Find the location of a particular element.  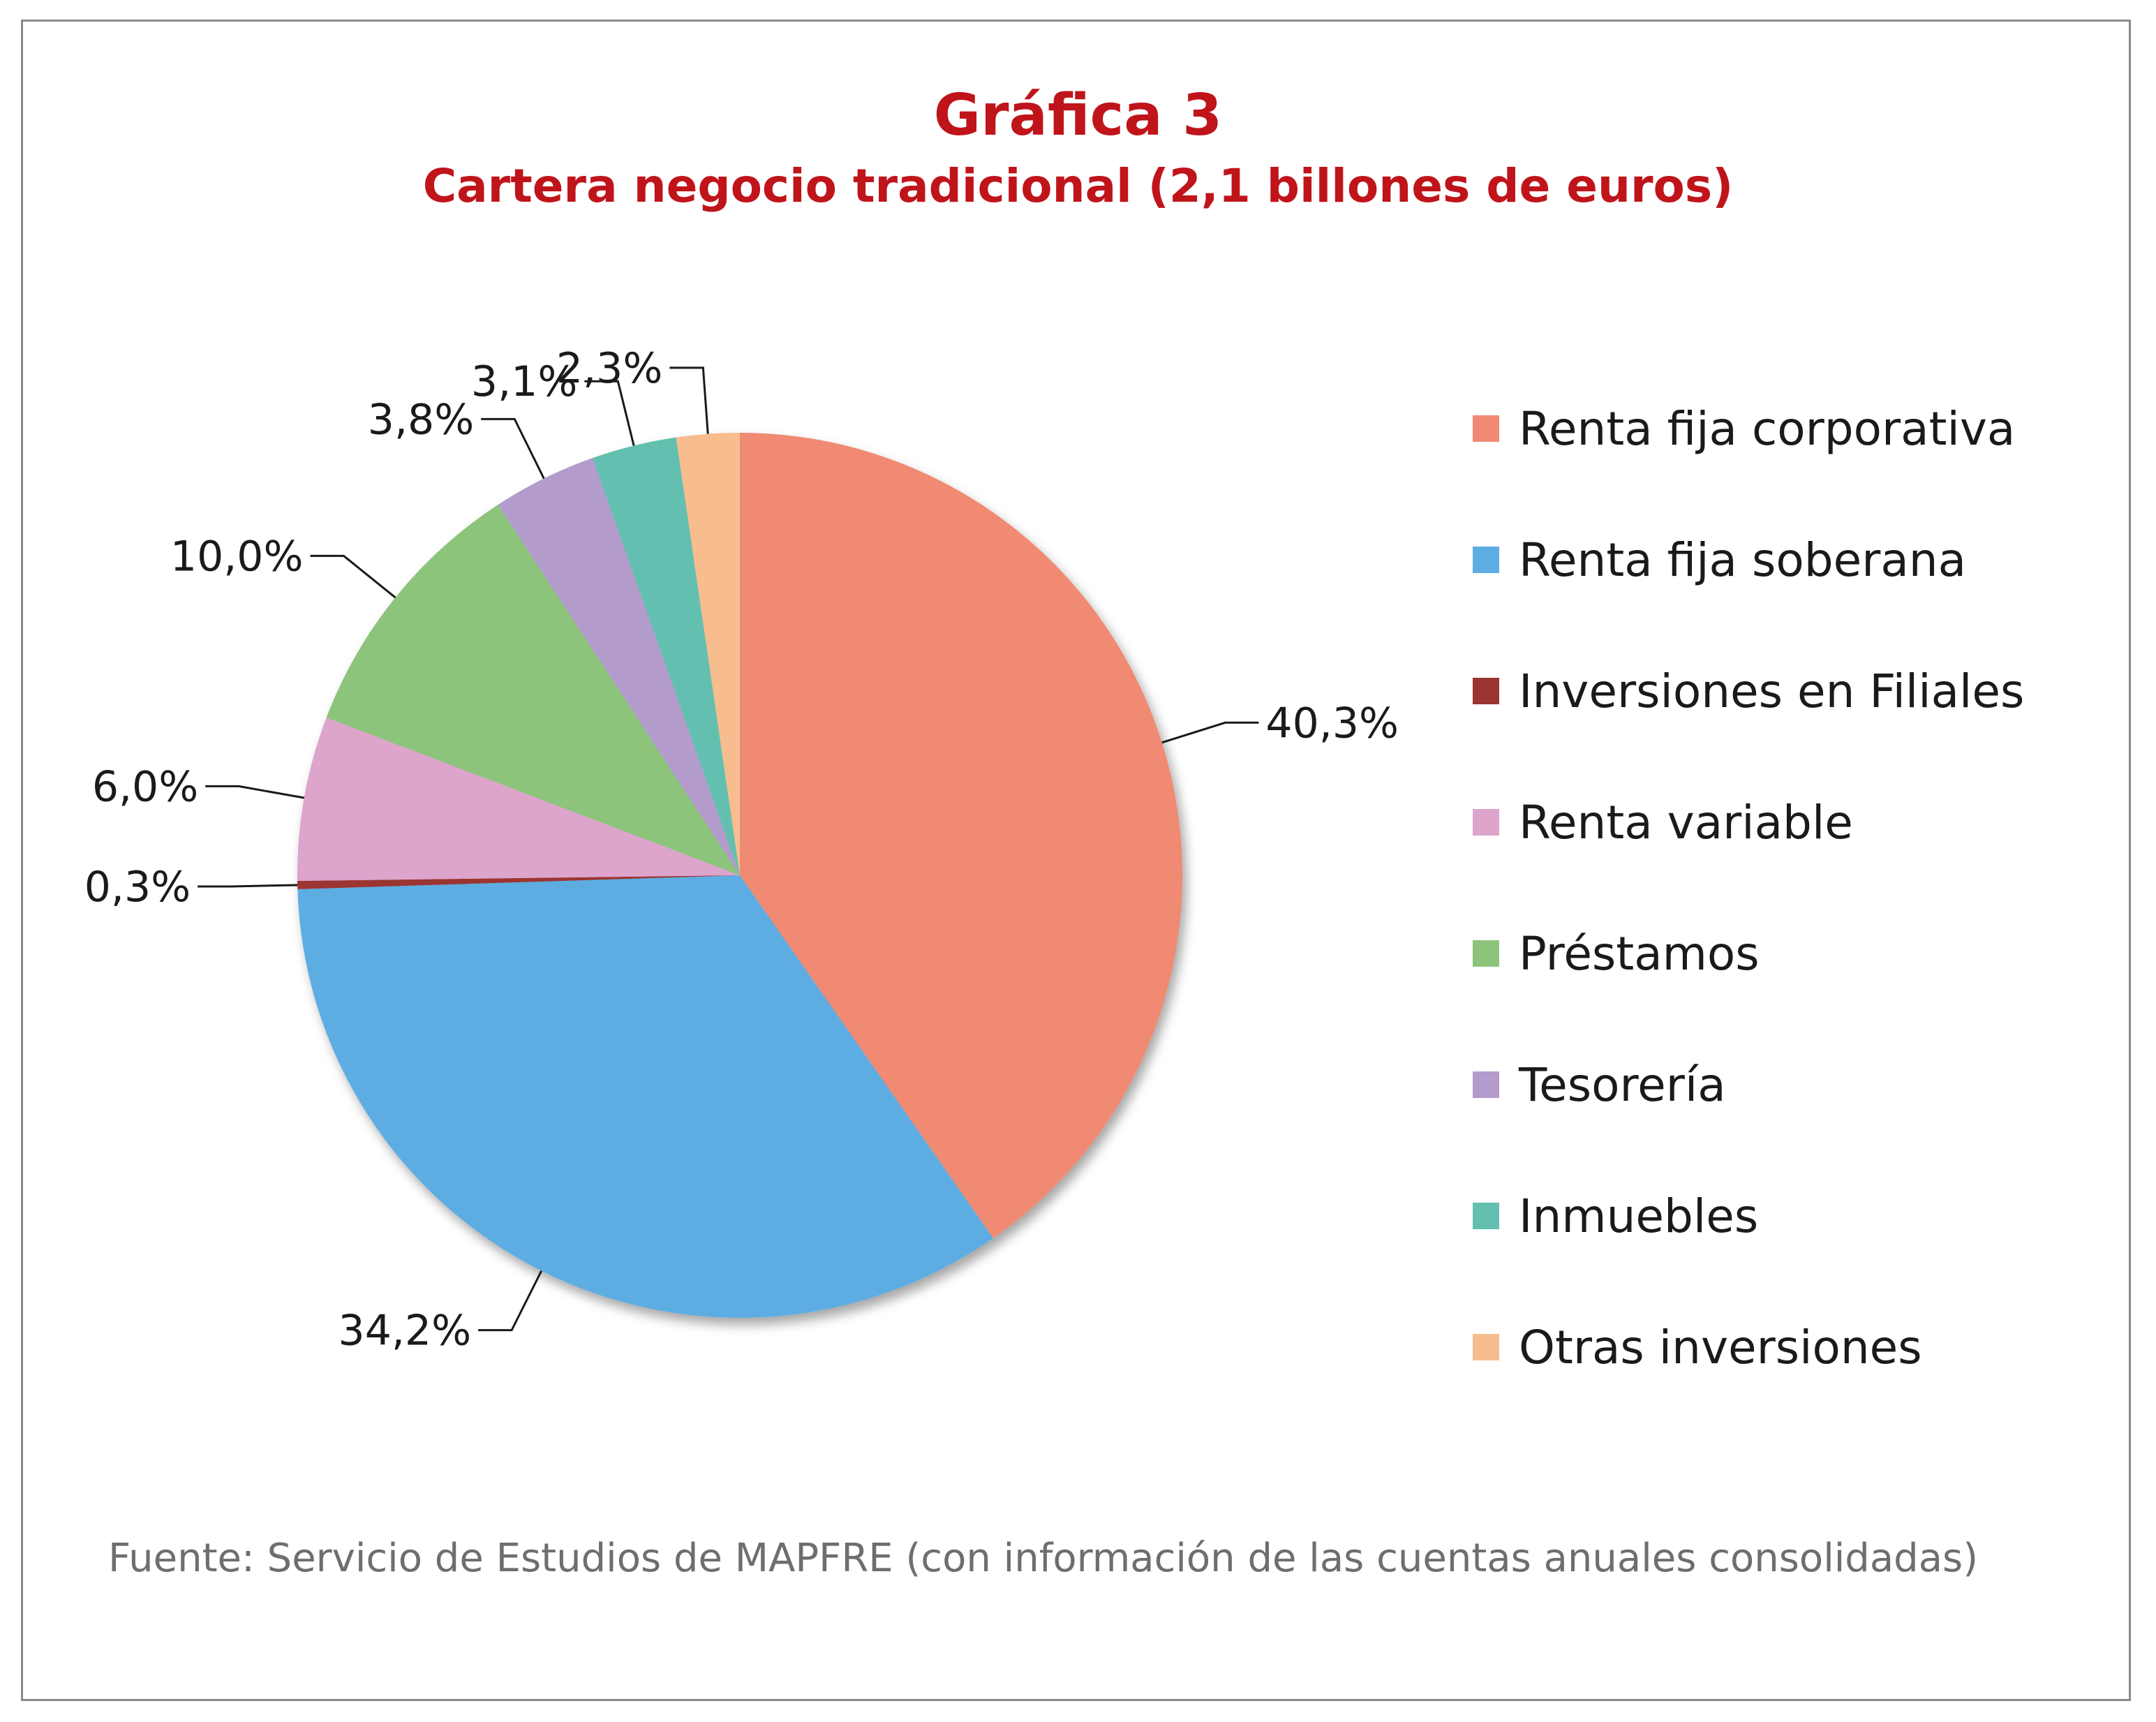

chart-title: Gráfica 3 is located at coordinates (1078, 115).